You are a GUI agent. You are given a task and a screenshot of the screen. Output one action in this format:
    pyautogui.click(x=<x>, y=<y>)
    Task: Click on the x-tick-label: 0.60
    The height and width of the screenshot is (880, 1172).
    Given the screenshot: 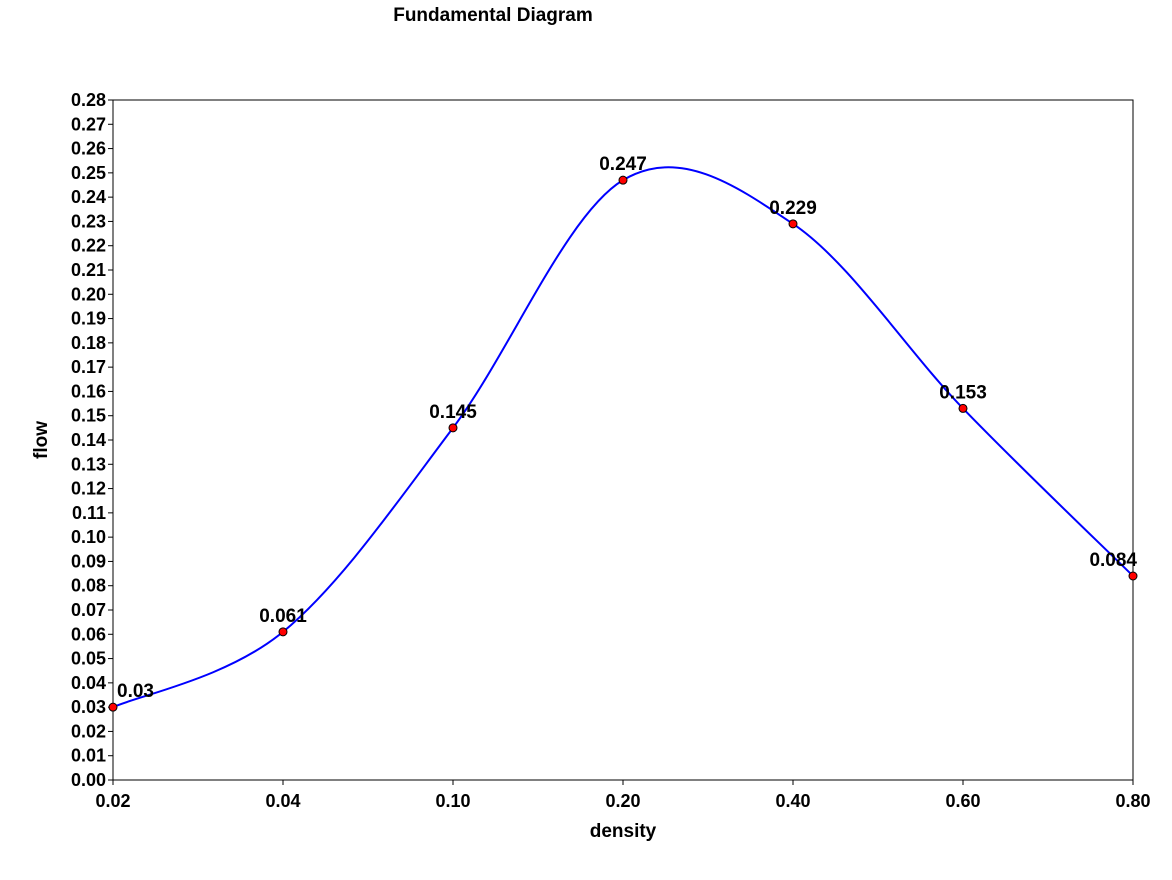 What is the action you would take?
    pyautogui.click(x=962, y=801)
    